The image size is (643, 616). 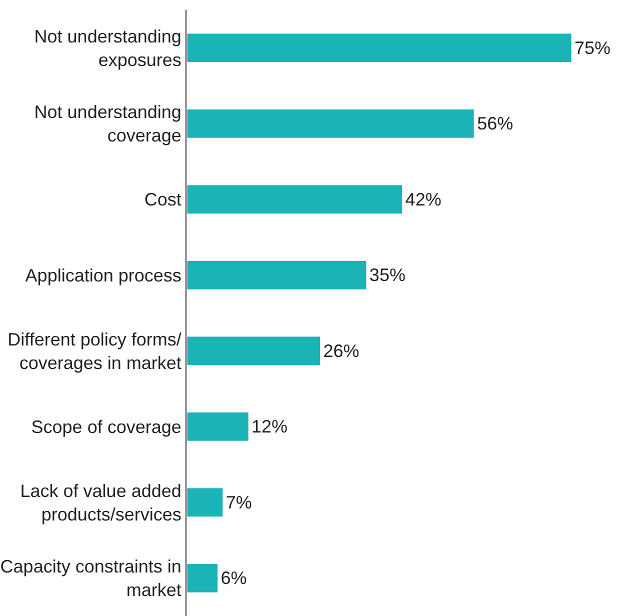 What do you see at coordinates (95, 351) in the screenshot?
I see `y-tick-label: Different policy forms/ coverages in market` at bounding box center [95, 351].